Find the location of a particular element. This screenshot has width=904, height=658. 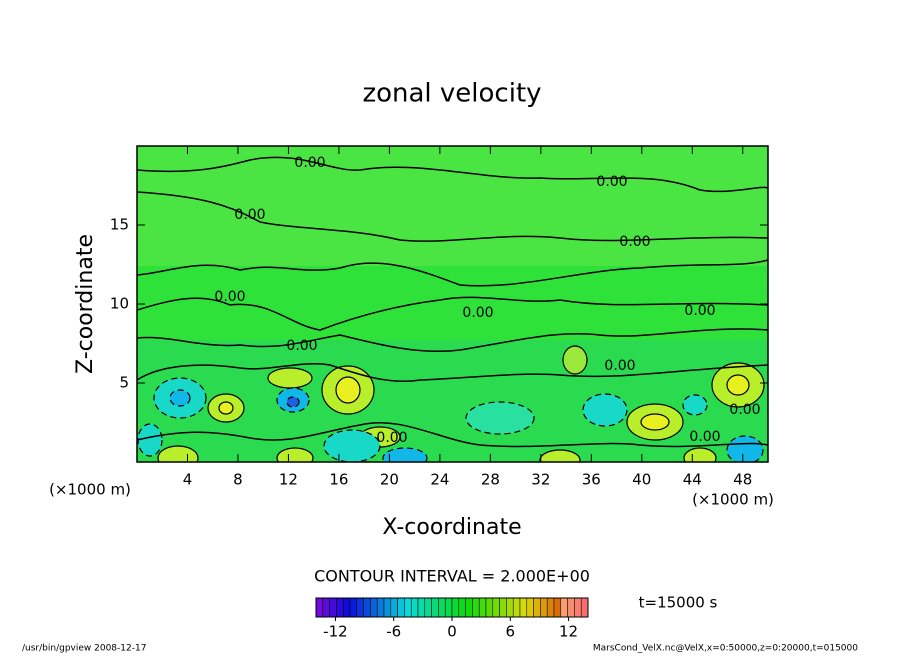

colorbar-tick-label: -6 is located at coordinates (393, 632).